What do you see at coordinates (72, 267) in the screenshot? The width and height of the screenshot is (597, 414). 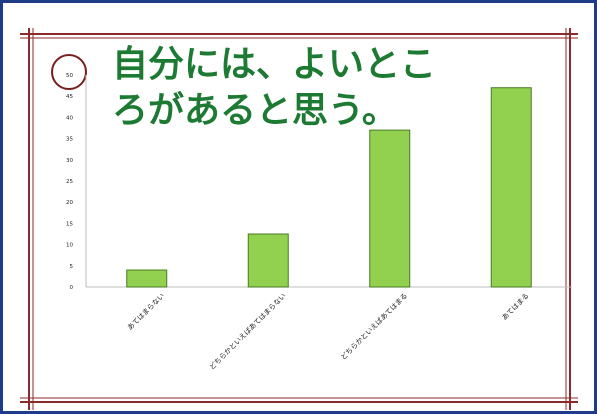 I see `y-tick-label: 5` at bounding box center [72, 267].